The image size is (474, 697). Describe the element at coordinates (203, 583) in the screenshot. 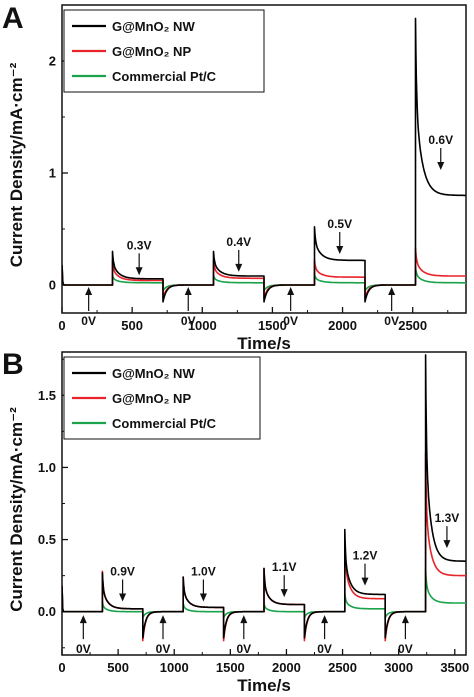

I see `annotation-3: 1.0V` at that location.